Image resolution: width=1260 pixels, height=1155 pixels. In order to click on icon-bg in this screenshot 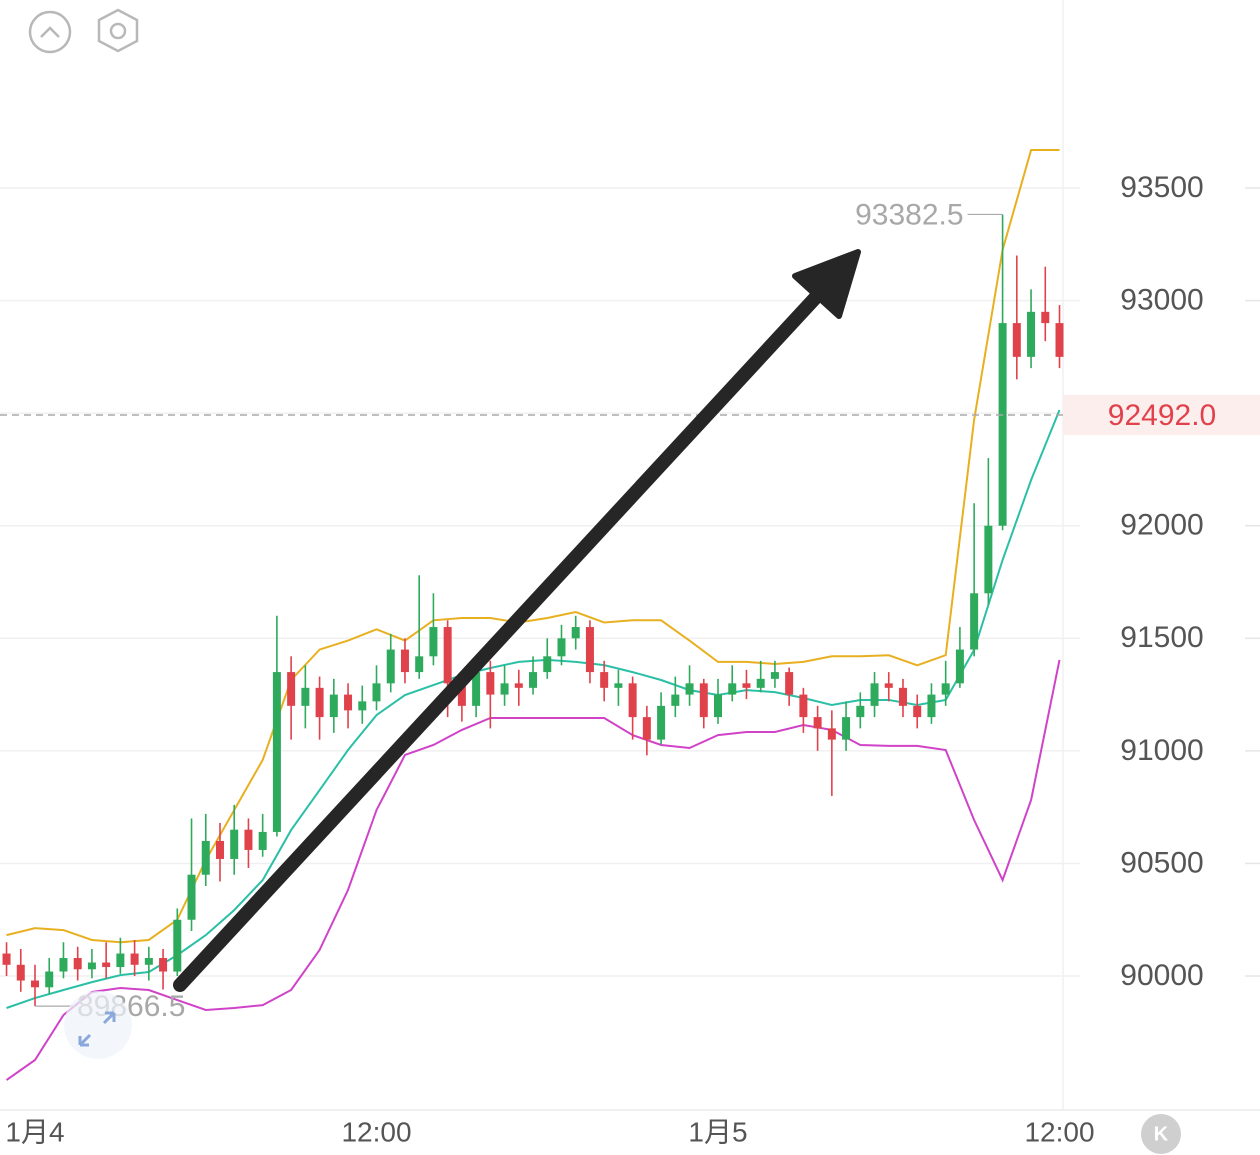, I will do `click(98, 1025)`.